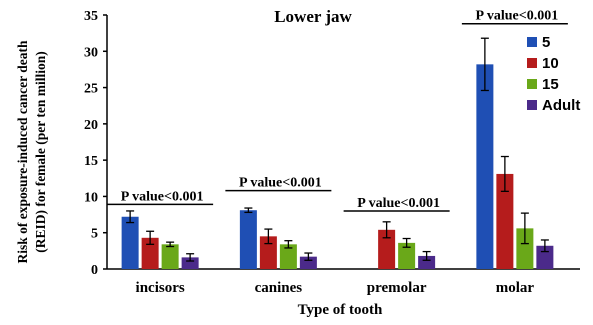  Describe the element at coordinates (94, 234) in the screenshot. I see `y-tick-label: 5` at that location.